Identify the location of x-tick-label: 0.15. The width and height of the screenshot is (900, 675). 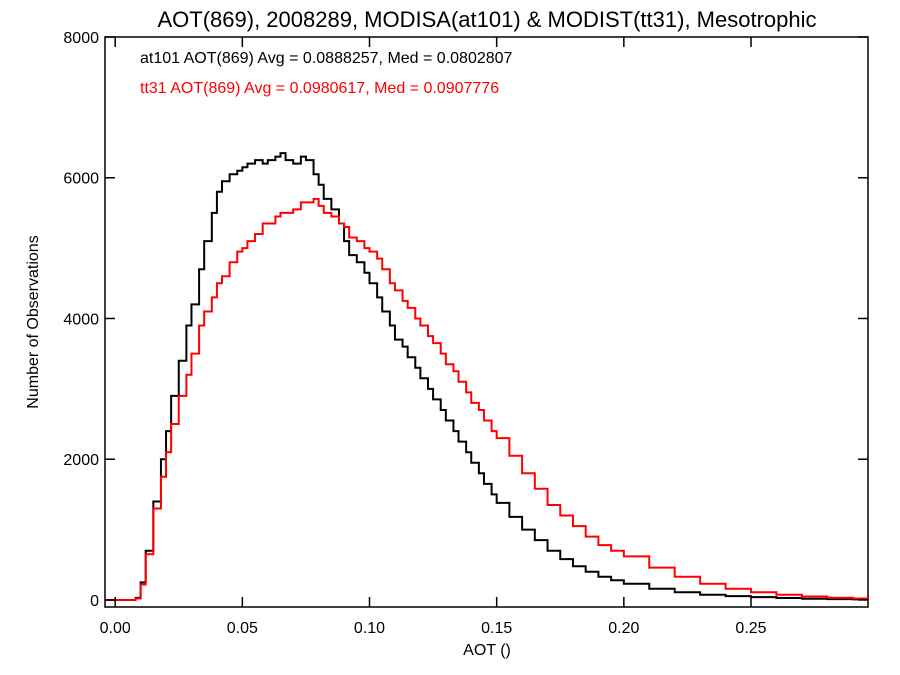
(496, 628).